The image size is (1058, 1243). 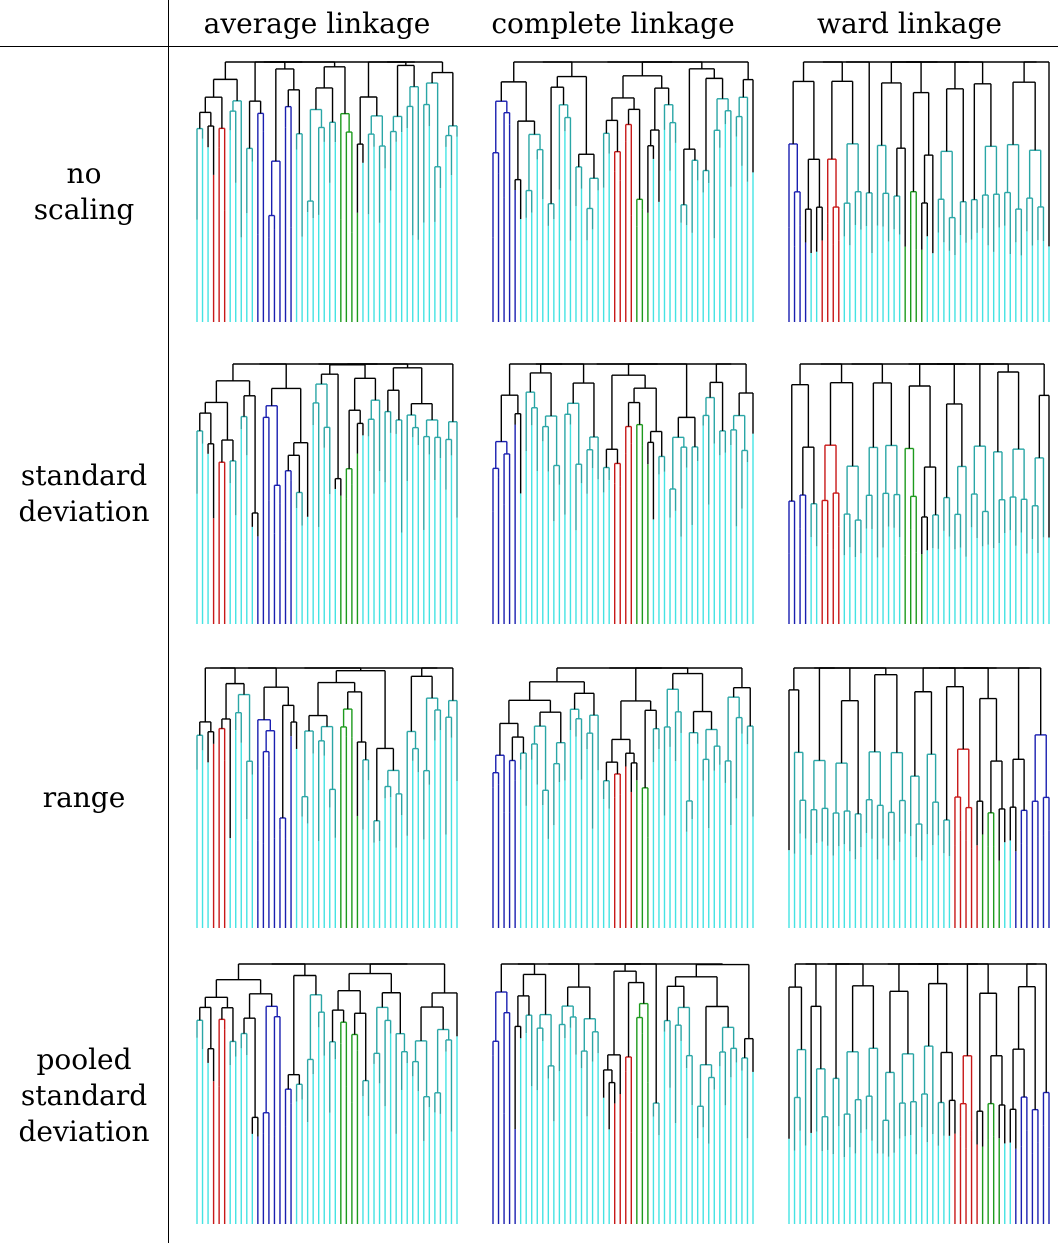 I want to click on column-header-ward-linkage: ward linkage, so click(x=909, y=23).